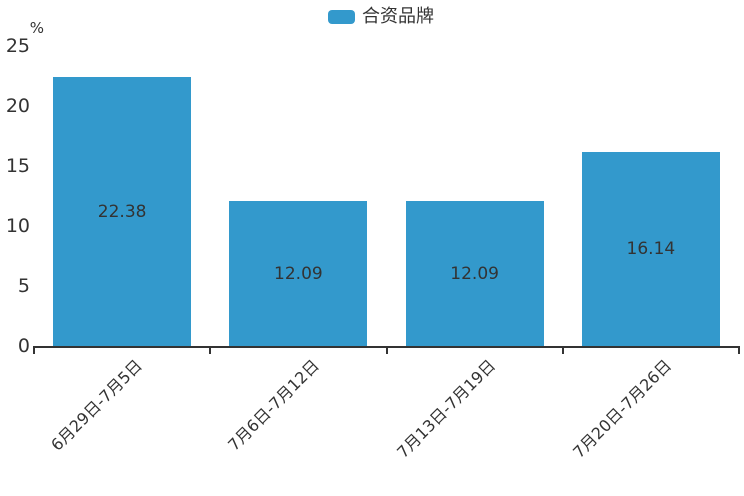 This screenshot has width=744, height=496. I want to click on x-axis-label-text: 7月20日-7月26日, so click(622, 408).